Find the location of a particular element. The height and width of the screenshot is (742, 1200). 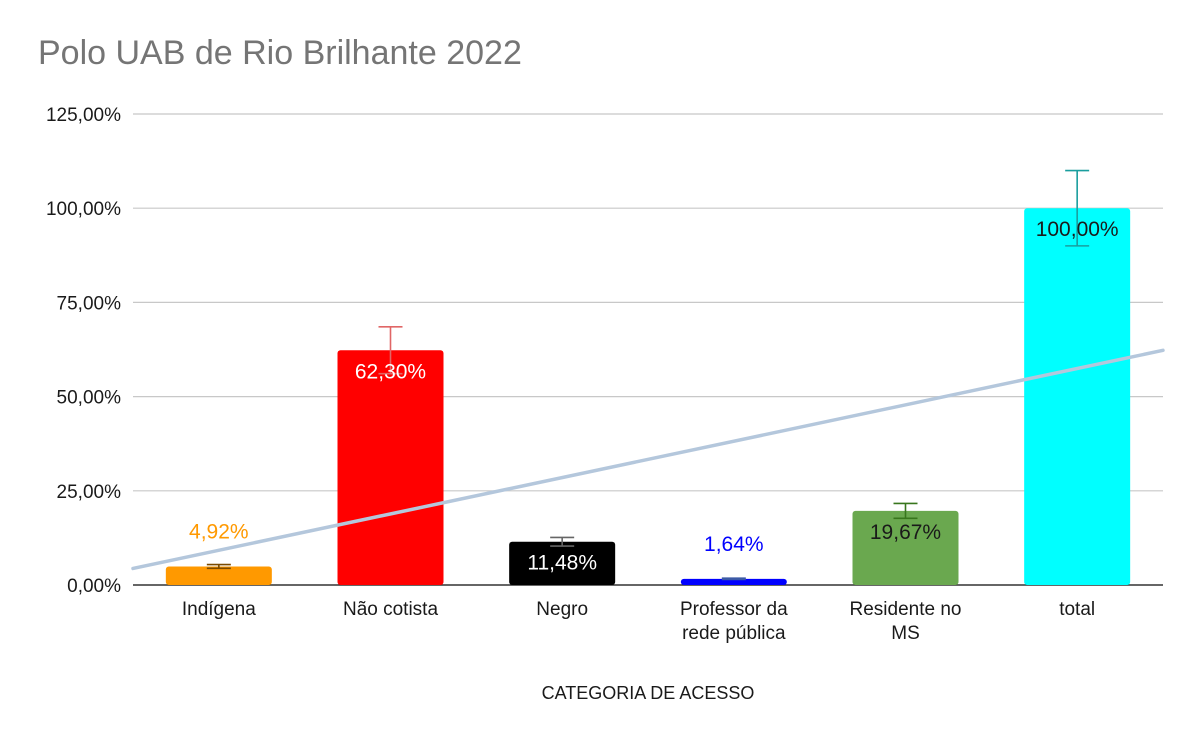

y-tick-label: 75,00% is located at coordinates (89, 303).